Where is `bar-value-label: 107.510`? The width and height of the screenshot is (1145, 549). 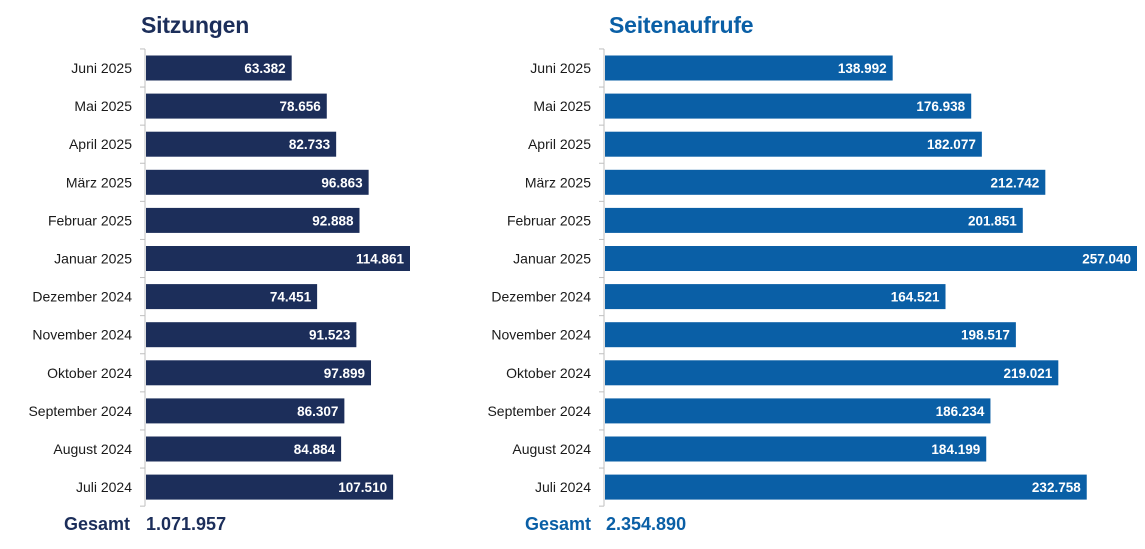
bar-value-label: 107.510 is located at coordinates (362, 487).